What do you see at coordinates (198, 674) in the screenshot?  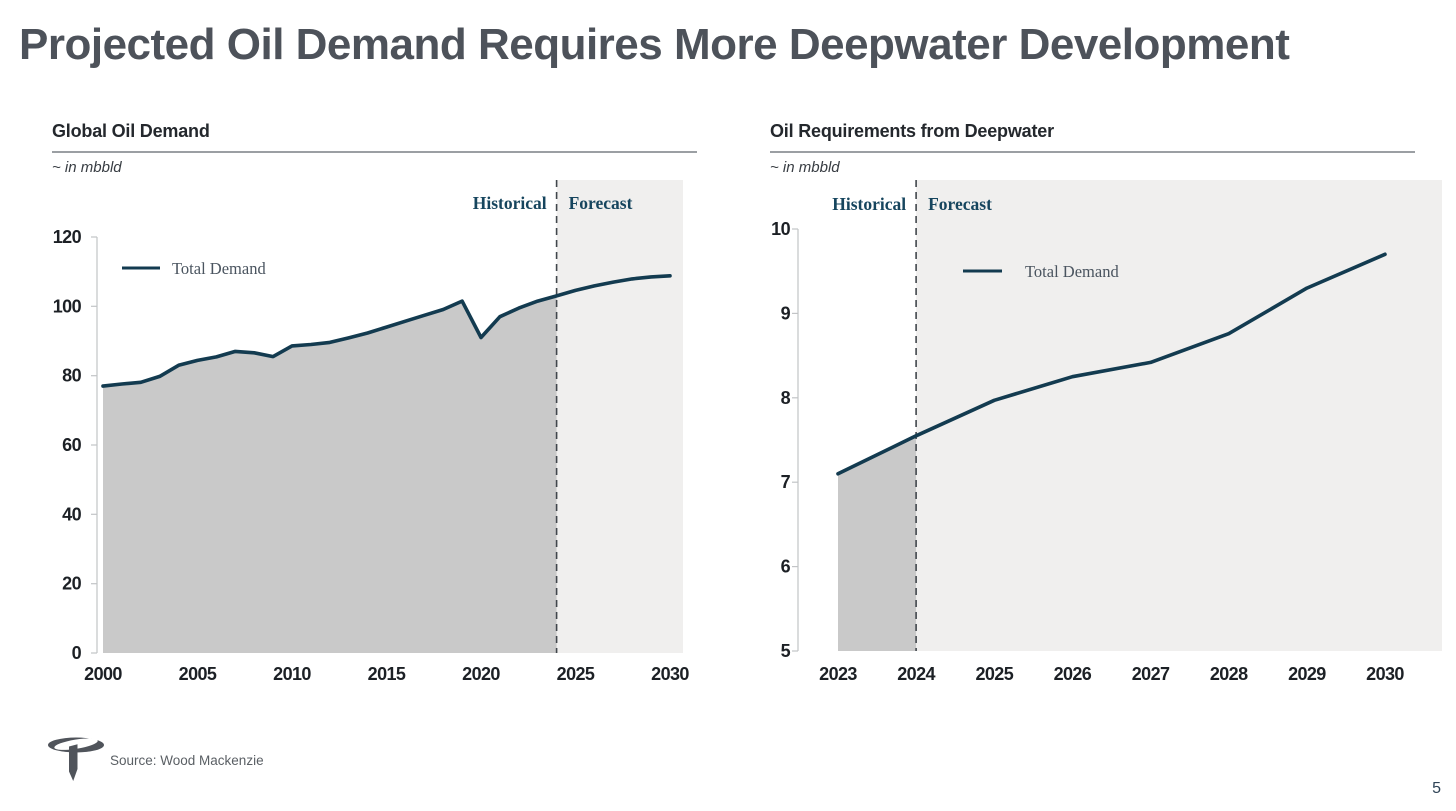 I see `x-tick-label: 2005` at bounding box center [198, 674].